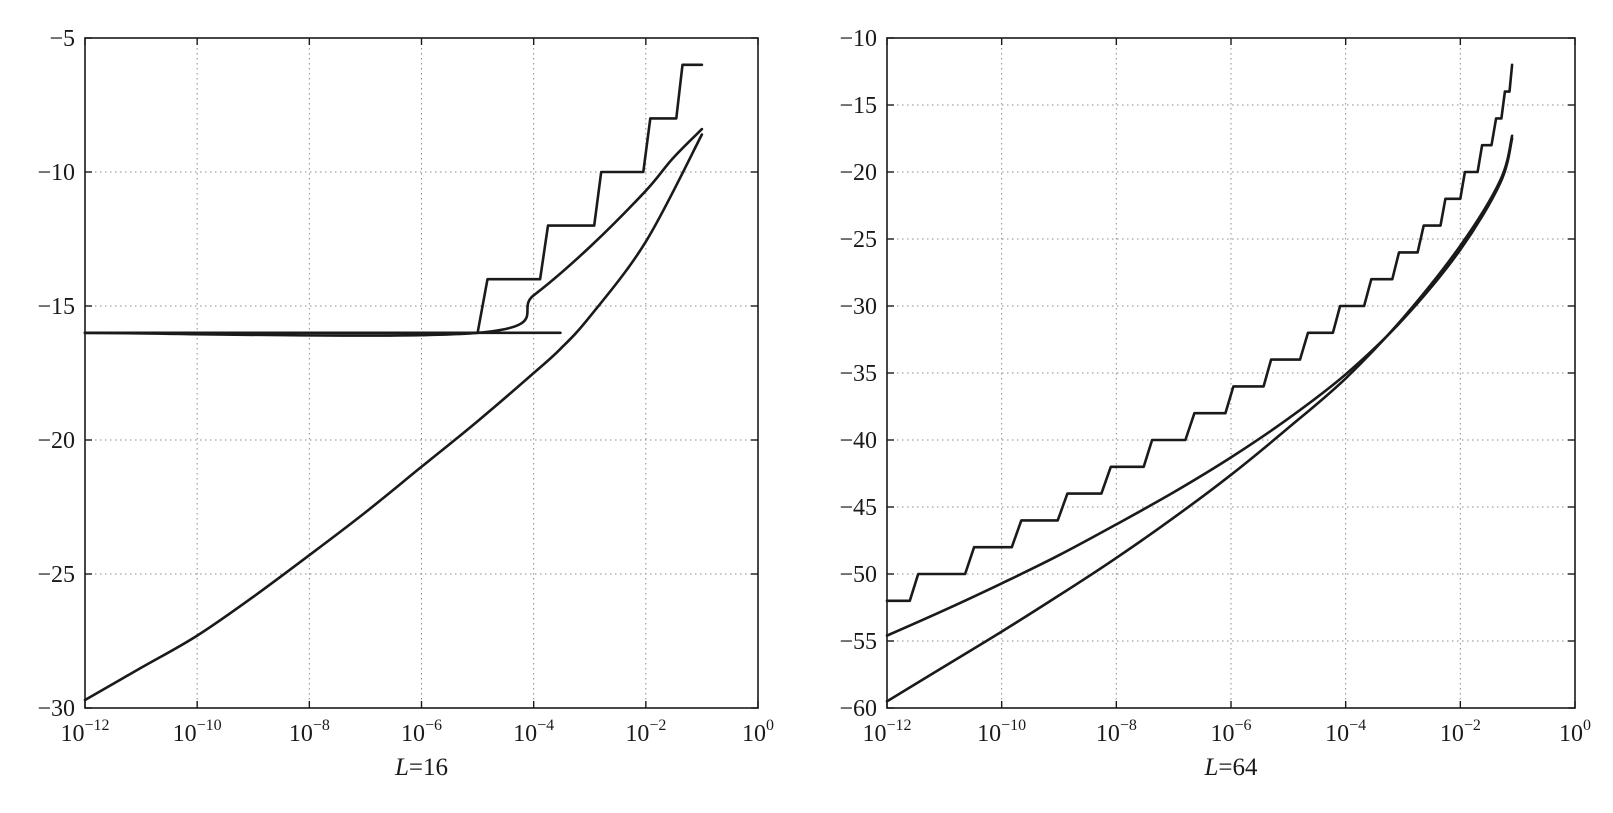 The width and height of the screenshot is (1613, 813). What do you see at coordinates (1230, 767) in the screenshot?
I see `x-axis-label: L=64` at bounding box center [1230, 767].